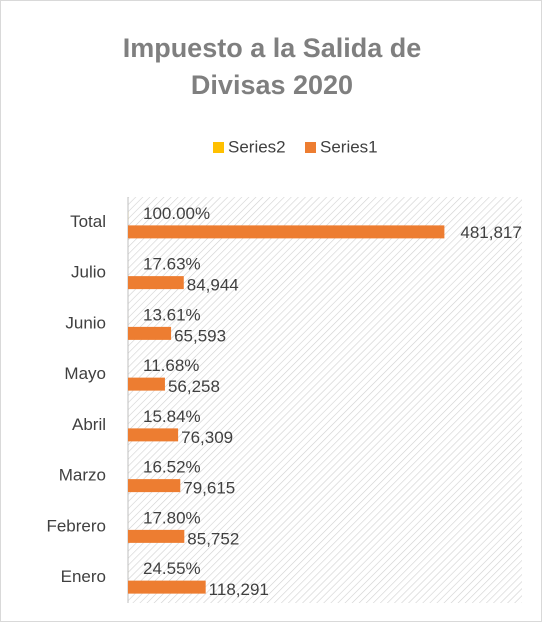 This screenshot has height=623, width=543. What do you see at coordinates (209, 488) in the screenshot?
I see `data-label: 79,615` at bounding box center [209, 488].